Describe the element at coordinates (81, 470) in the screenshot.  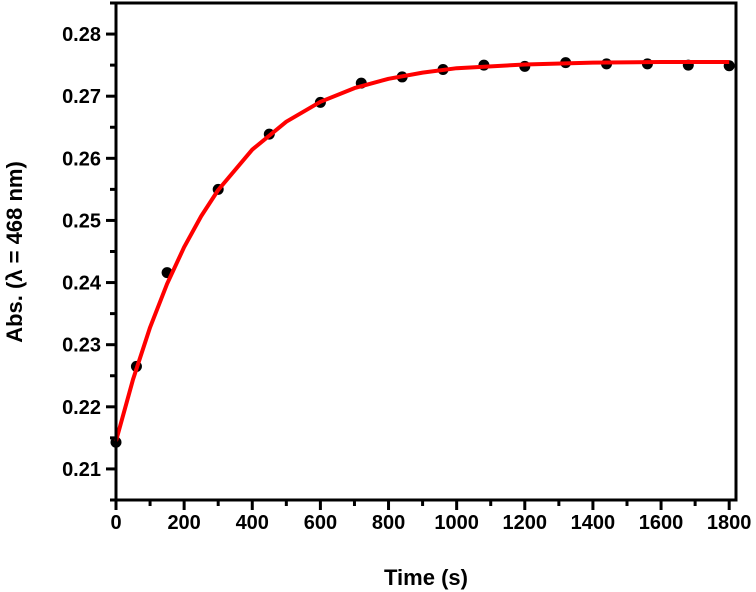
I see `y-tick-label: 0.21` at that location.